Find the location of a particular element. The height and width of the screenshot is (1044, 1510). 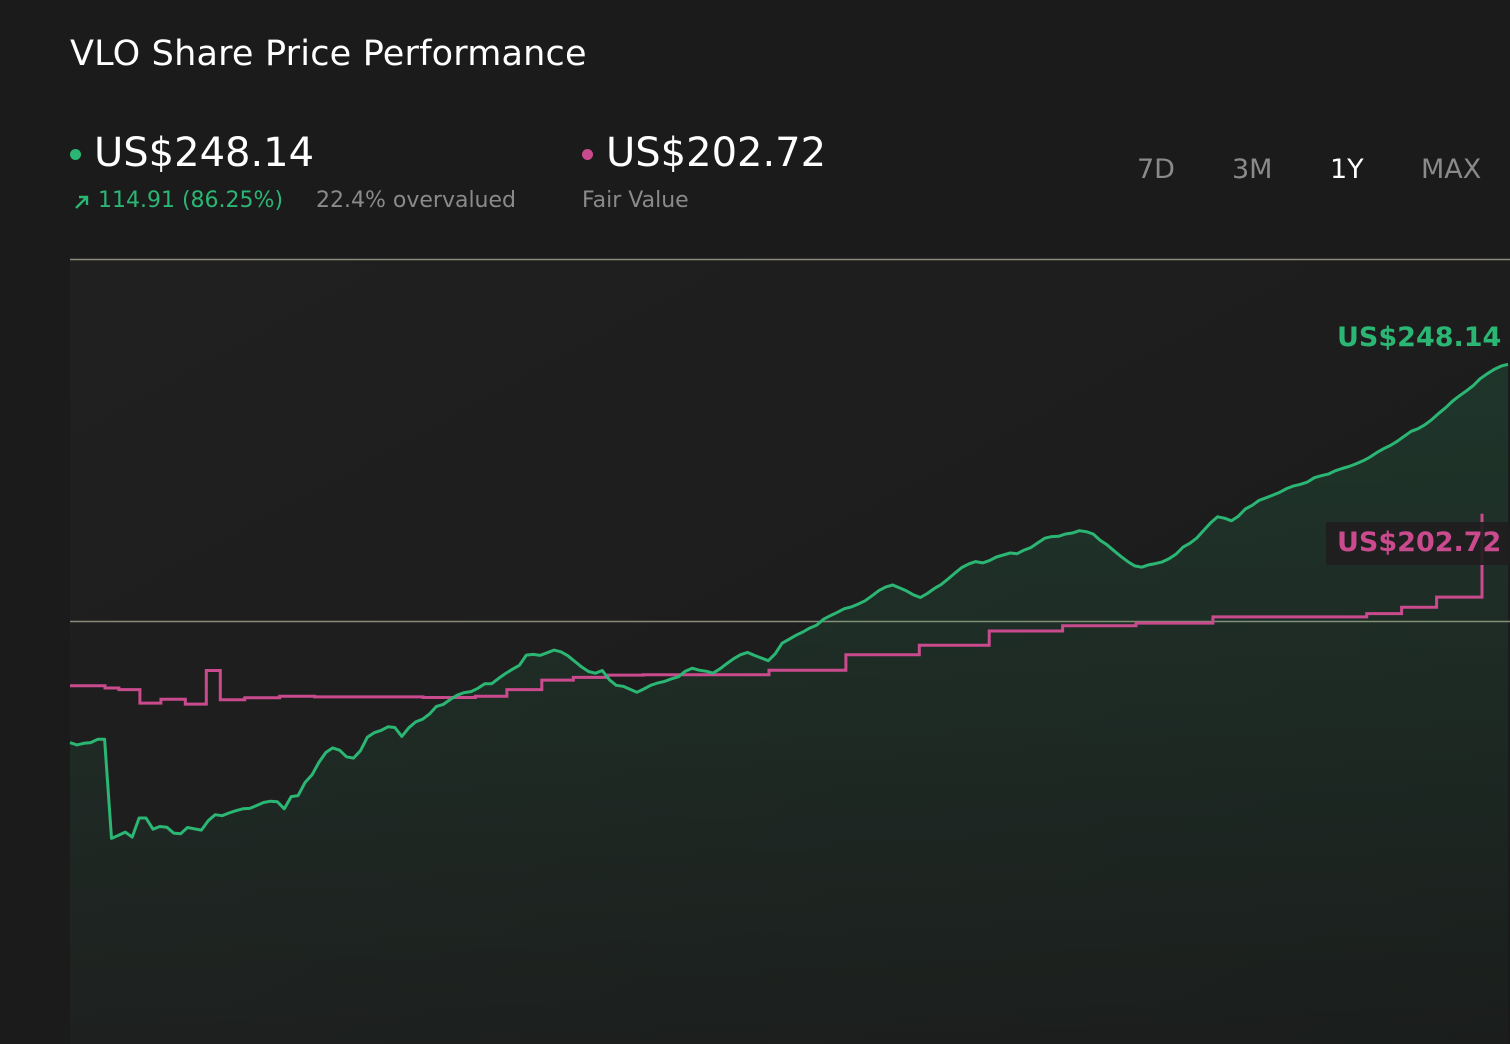

price-legend-dot is located at coordinates (75, 154).